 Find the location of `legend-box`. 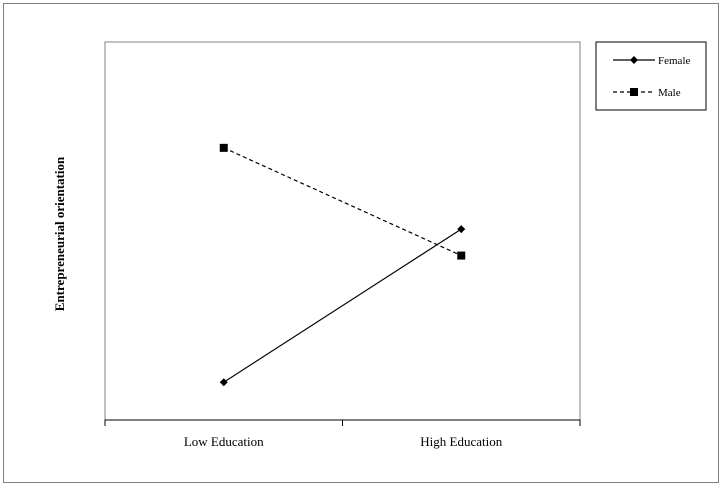

legend-box is located at coordinates (651, 76).